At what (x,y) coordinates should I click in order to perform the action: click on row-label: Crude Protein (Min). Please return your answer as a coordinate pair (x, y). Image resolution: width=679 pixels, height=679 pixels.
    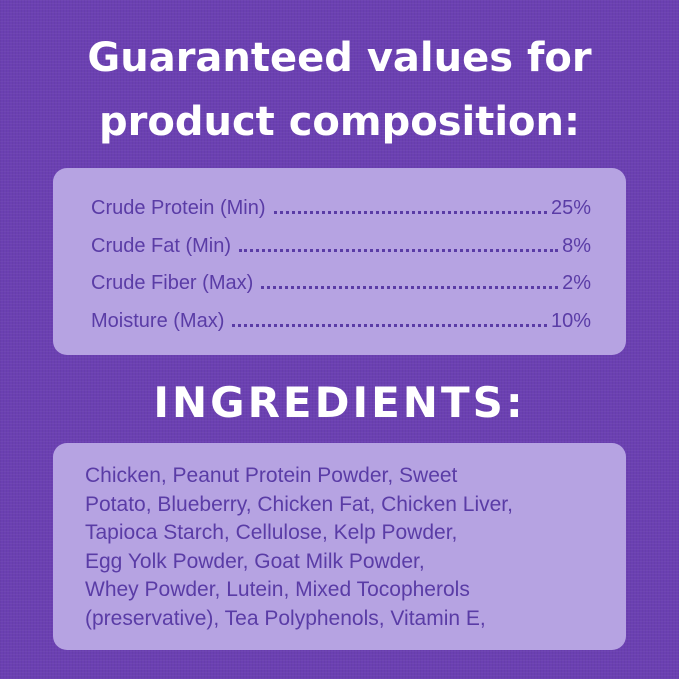
    Looking at the image, I should click on (178, 208).